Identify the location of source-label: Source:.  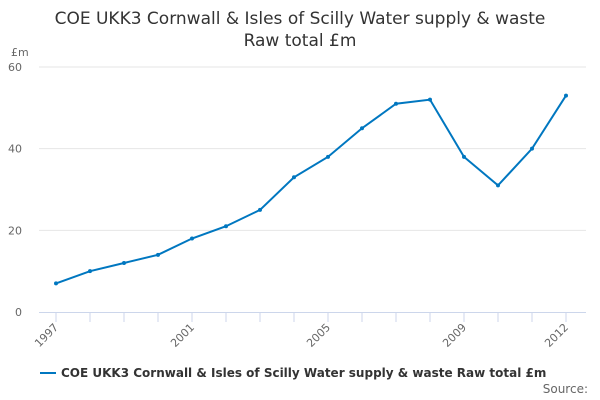
(565, 389).